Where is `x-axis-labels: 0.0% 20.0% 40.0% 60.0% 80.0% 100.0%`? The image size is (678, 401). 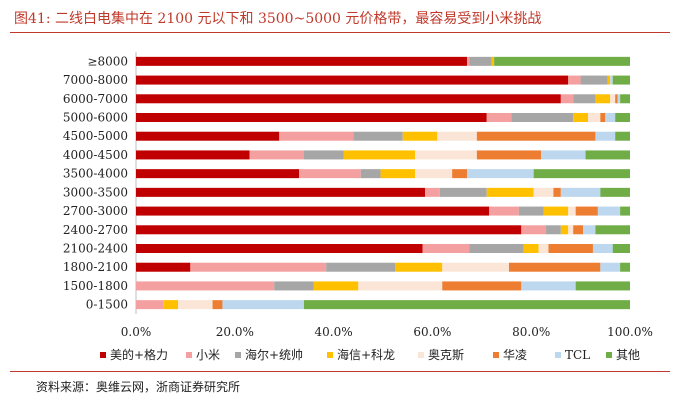
x-axis-labels: 0.0% 20.0% 40.0% 60.0% 80.0% 100.0% is located at coordinates (387, 332).